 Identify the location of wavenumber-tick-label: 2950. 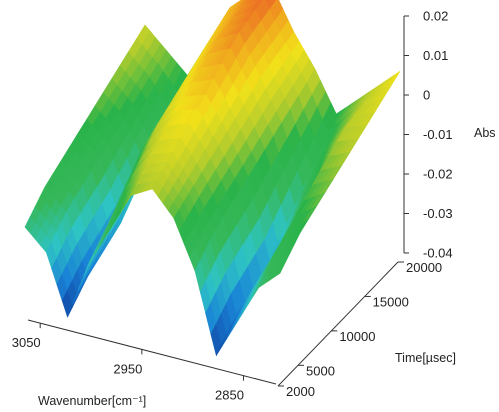
(127, 368).